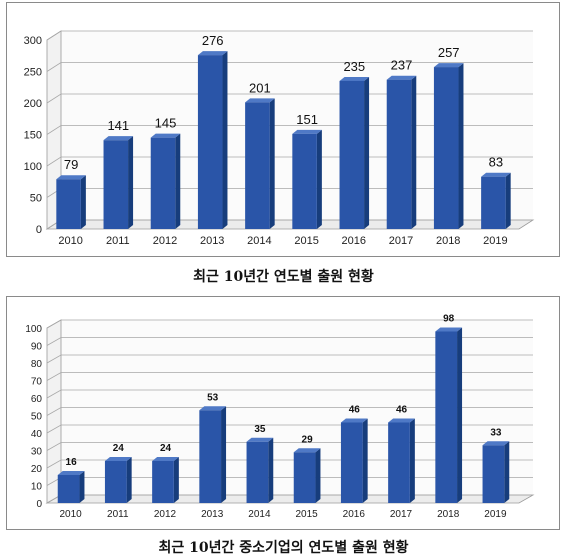 This screenshot has width=567, height=560. What do you see at coordinates (71, 164) in the screenshot?
I see `data-label: 79` at bounding box center [71, 164].